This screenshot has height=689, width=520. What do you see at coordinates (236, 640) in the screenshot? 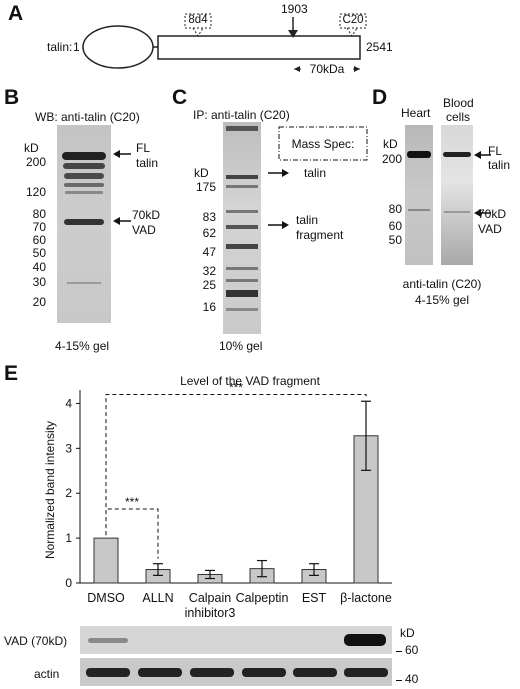
I see `blot-strip-vad` at bounding box center [236, 640].